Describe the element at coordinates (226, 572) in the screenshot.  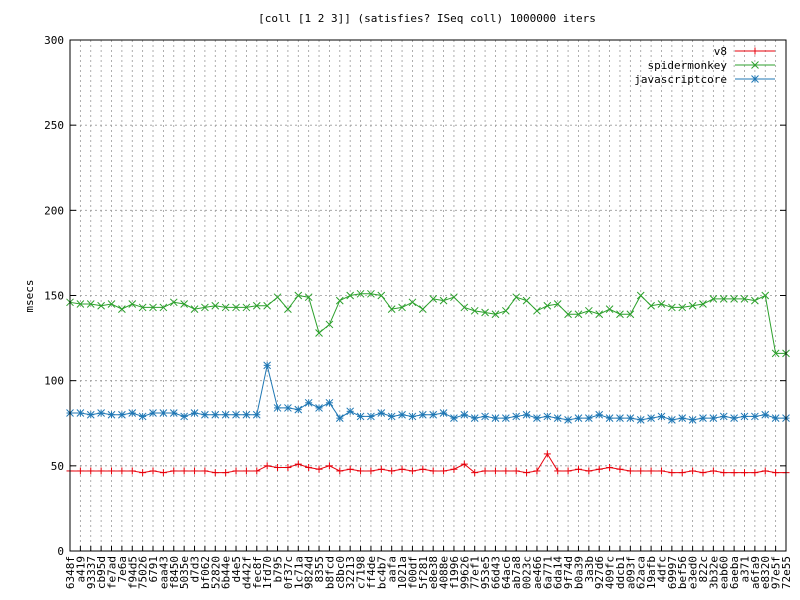
I see `x-tick-label: 6b44e` at that location.